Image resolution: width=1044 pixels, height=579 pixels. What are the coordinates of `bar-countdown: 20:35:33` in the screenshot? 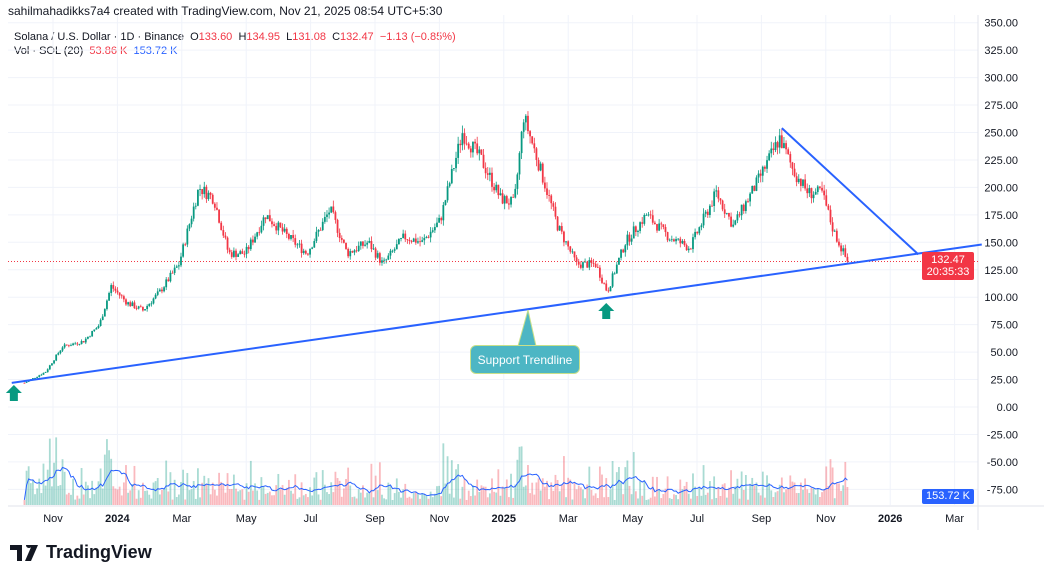 It's located at (948, 272).